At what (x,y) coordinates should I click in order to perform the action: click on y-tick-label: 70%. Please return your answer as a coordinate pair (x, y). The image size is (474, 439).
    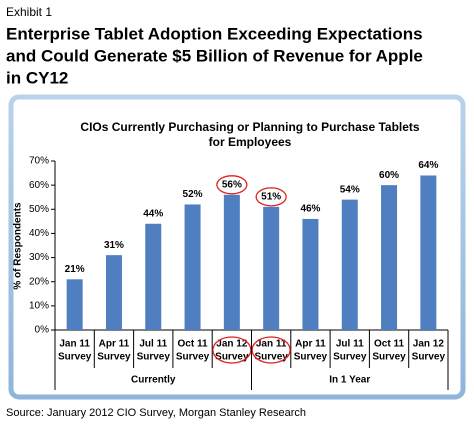
    Looking at the image, I should click on (39, 161).